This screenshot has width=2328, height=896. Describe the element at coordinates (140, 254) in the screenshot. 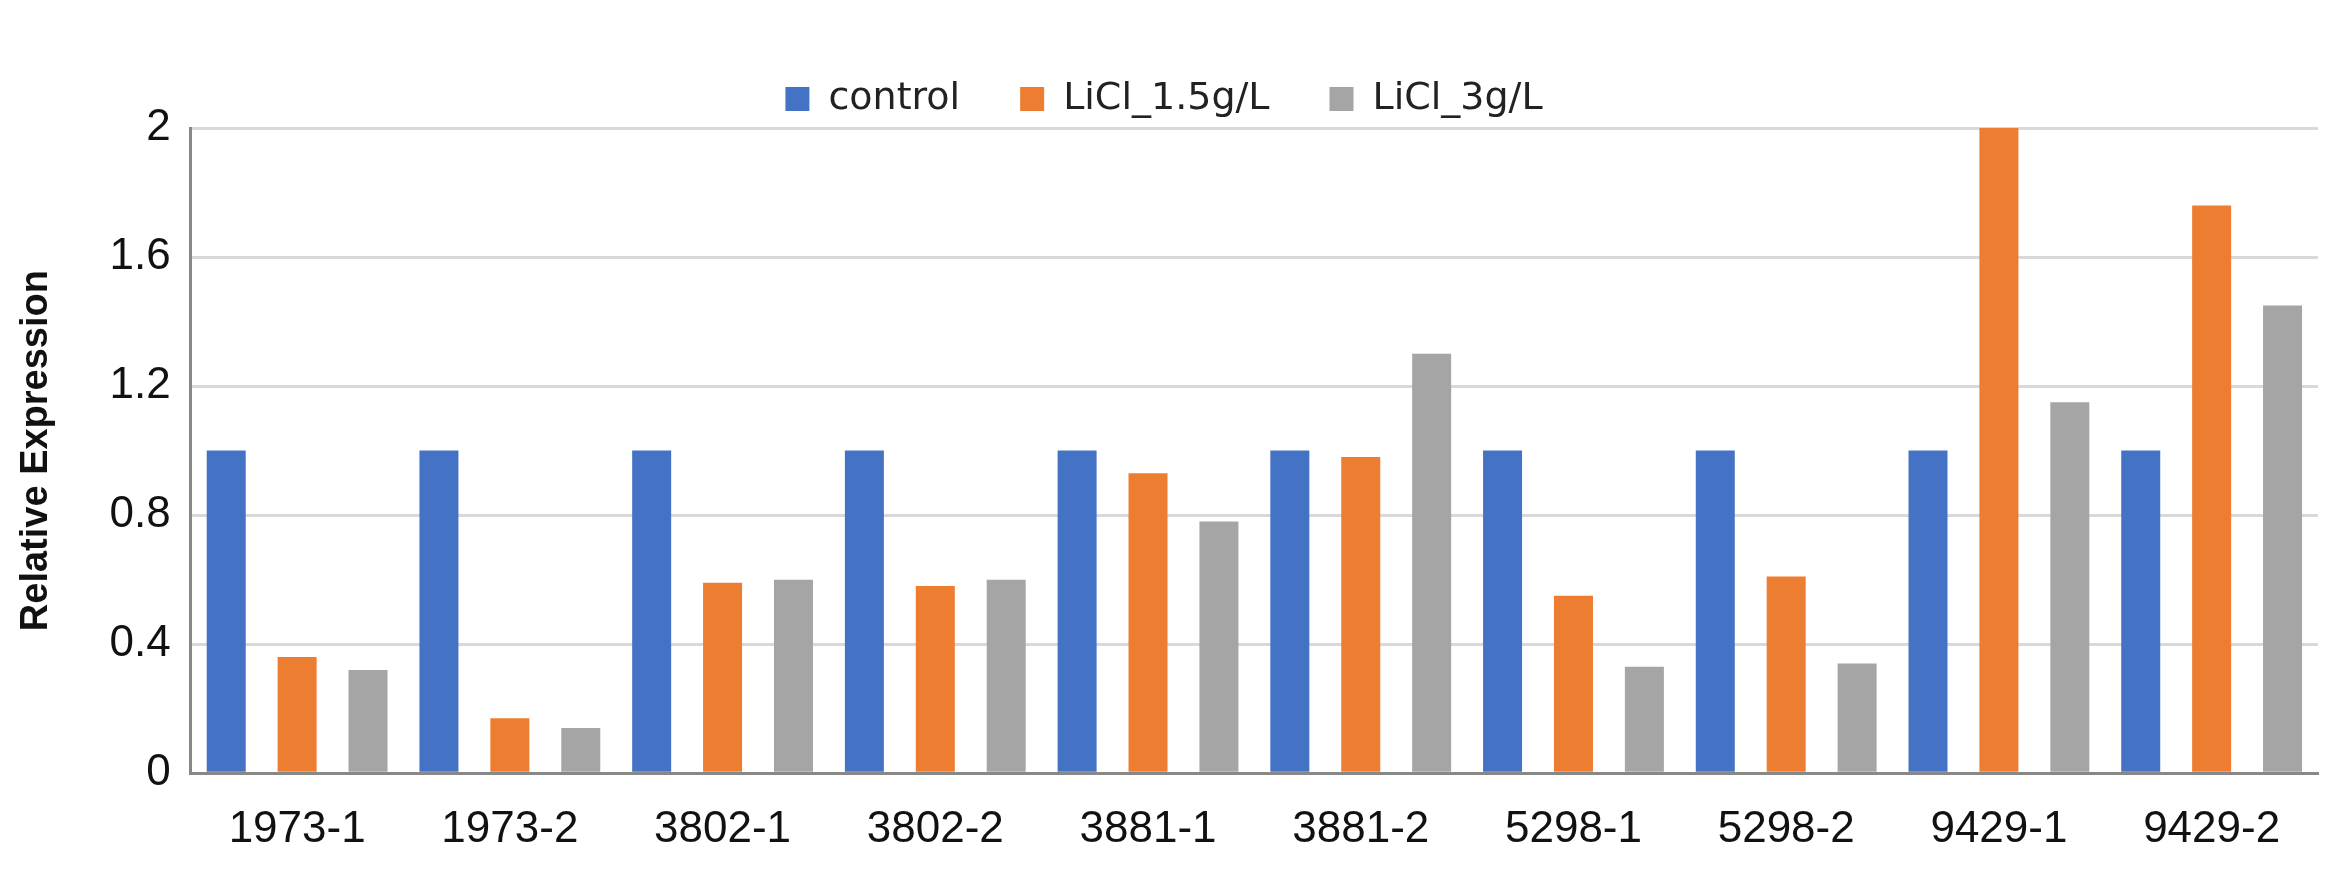

I see `y-tick-label: 1.6` at that location.